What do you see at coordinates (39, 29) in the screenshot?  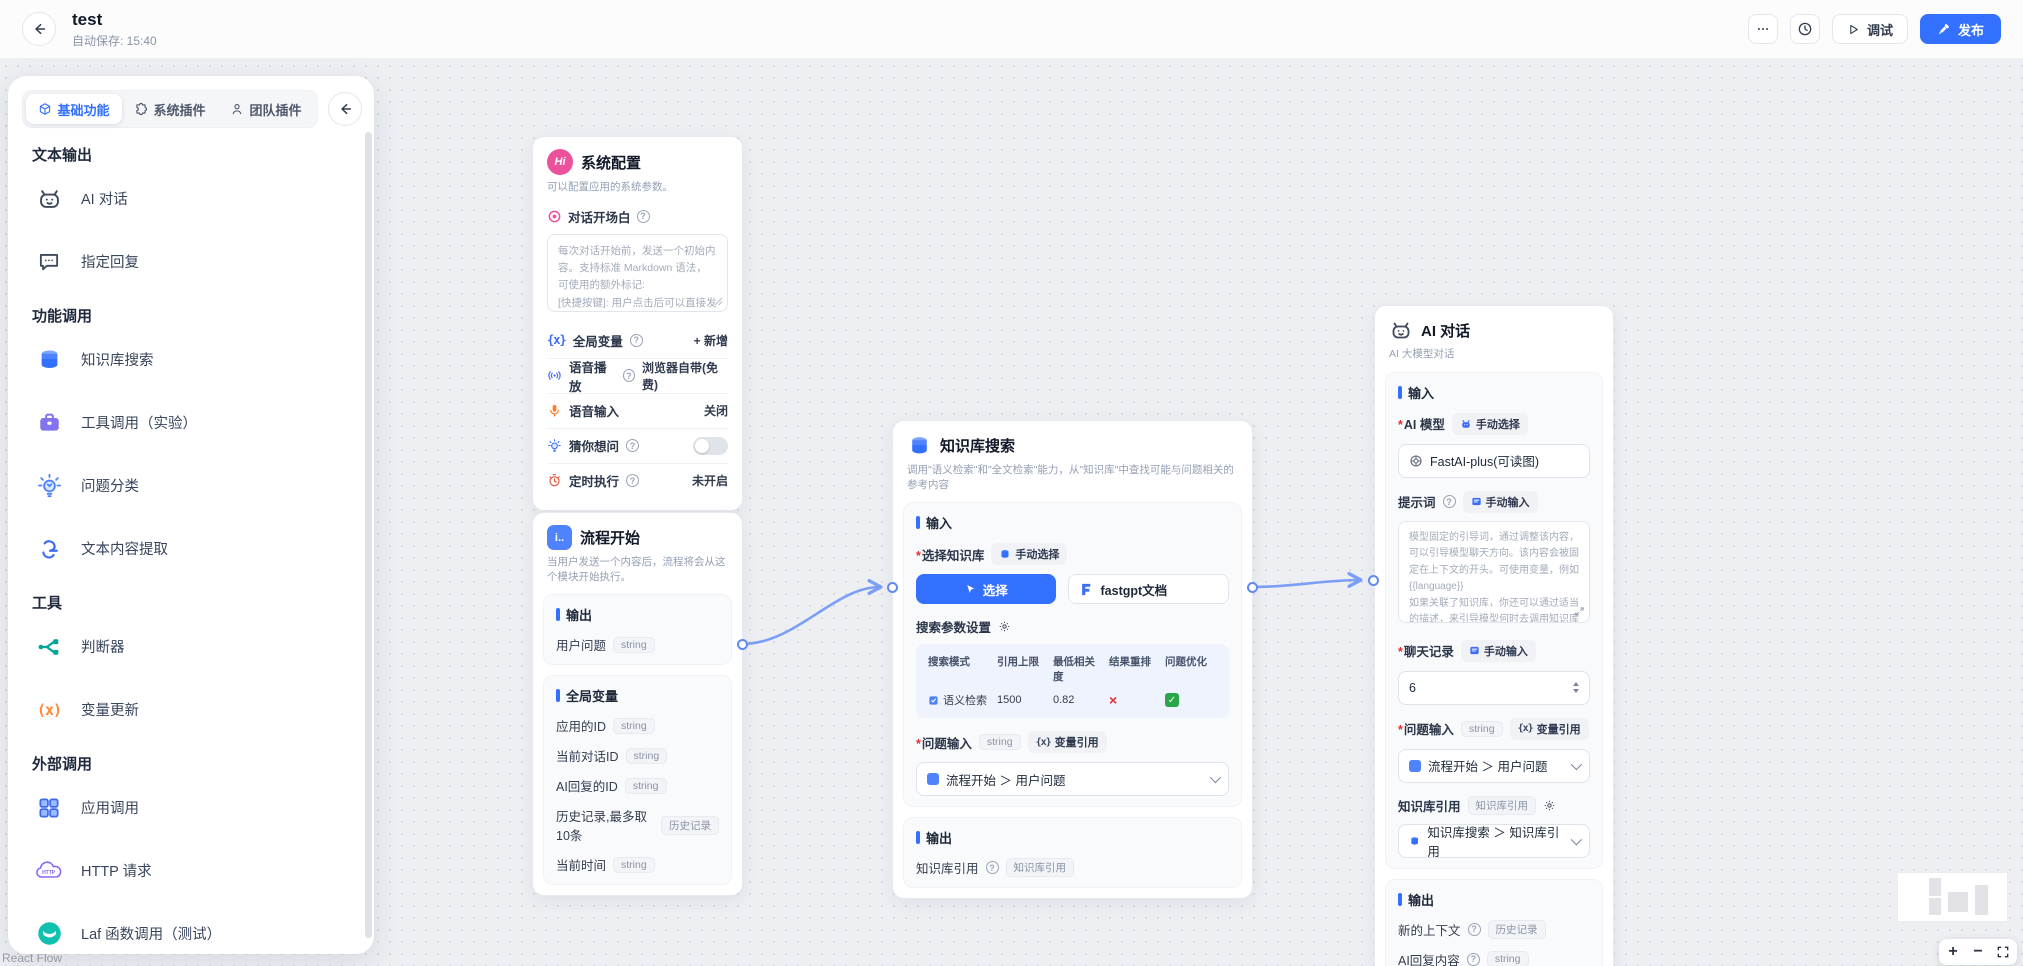 I see `back-button` at bounding box center [39, 29].